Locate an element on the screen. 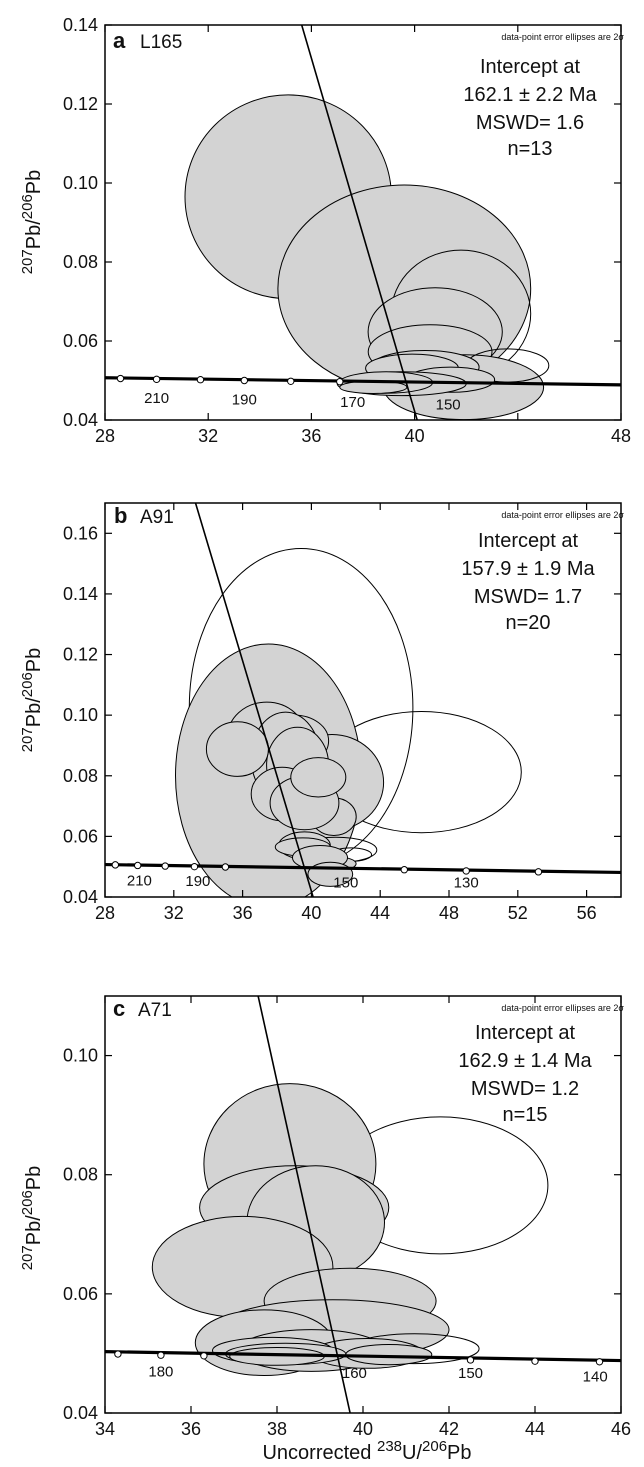 This screenshot has height=1467, width=644. concordia-age-label-b-4: 130 is located at coordinates (466, 883).